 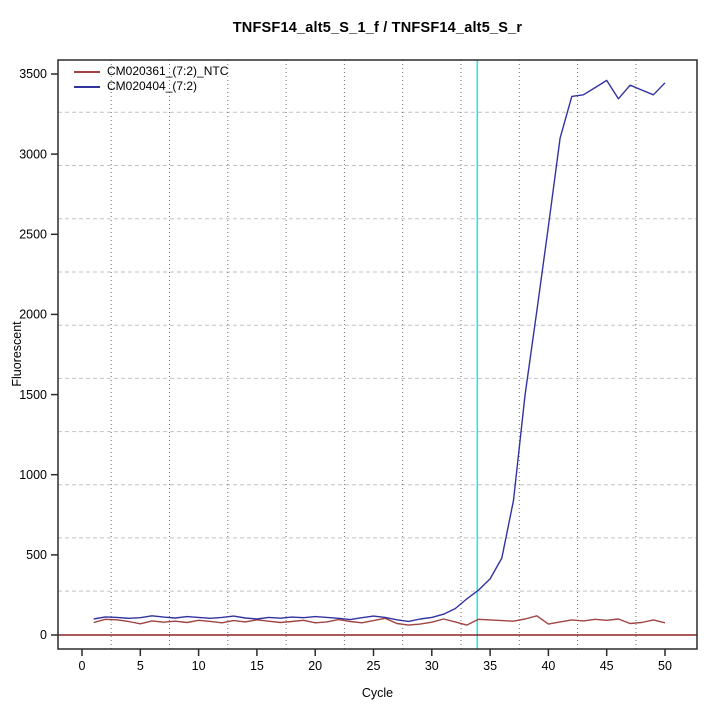 What do you see at coordinates (33, 235) in the screenshot?
I see `y-tick-label: 2500` at bounding box center [33, 235].